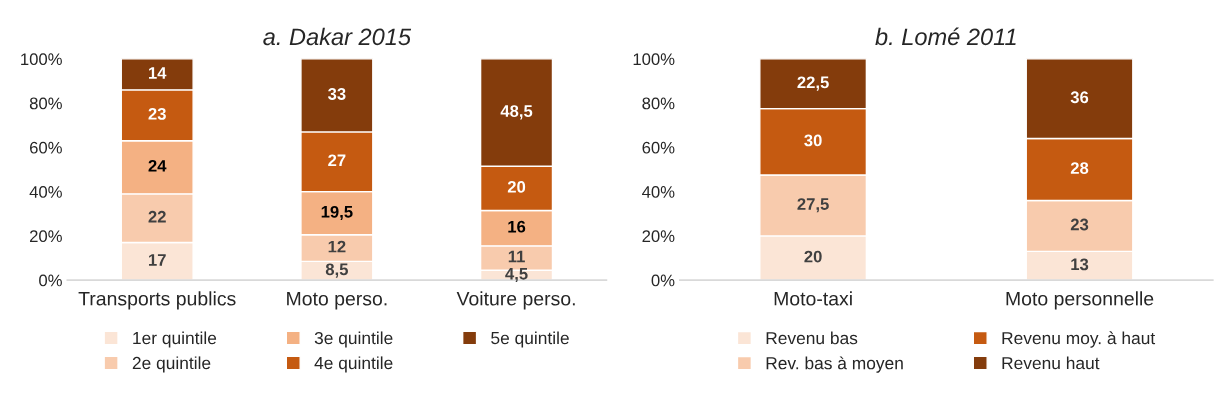  Describe the element at coordinates (175, 339) in the screenshot. I see `legend-label: 1er quintile` at that location.